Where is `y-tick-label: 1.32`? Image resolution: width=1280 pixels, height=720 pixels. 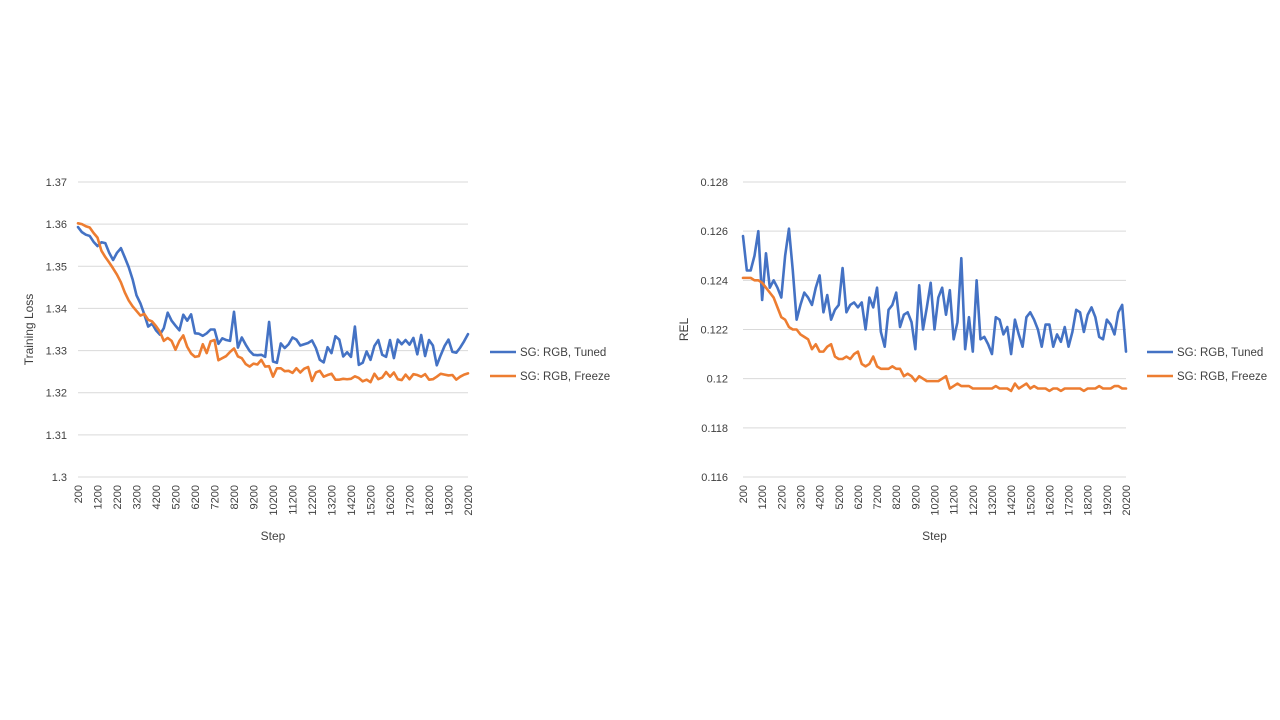 y-tick-label: 1.32 is located at coordinates (56, 394).